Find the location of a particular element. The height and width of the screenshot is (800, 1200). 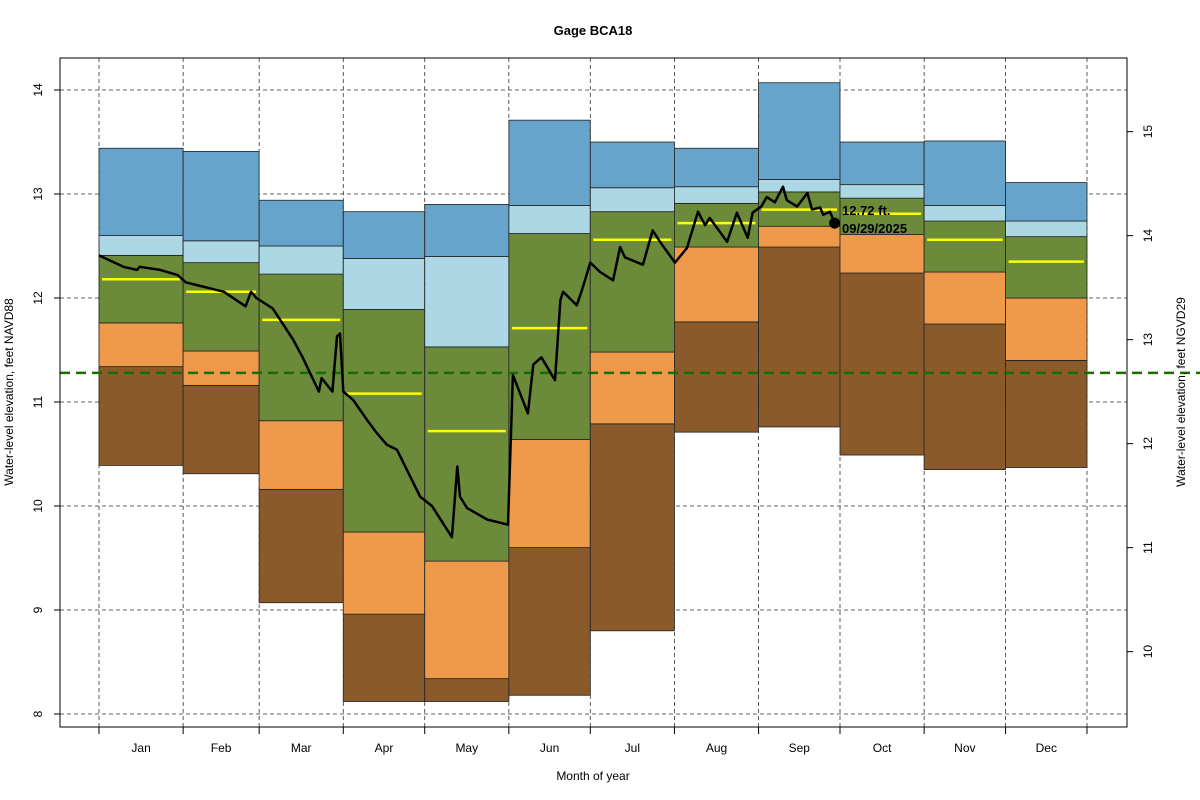

p10-p25-band-mar is located at coordinates (301, 455).